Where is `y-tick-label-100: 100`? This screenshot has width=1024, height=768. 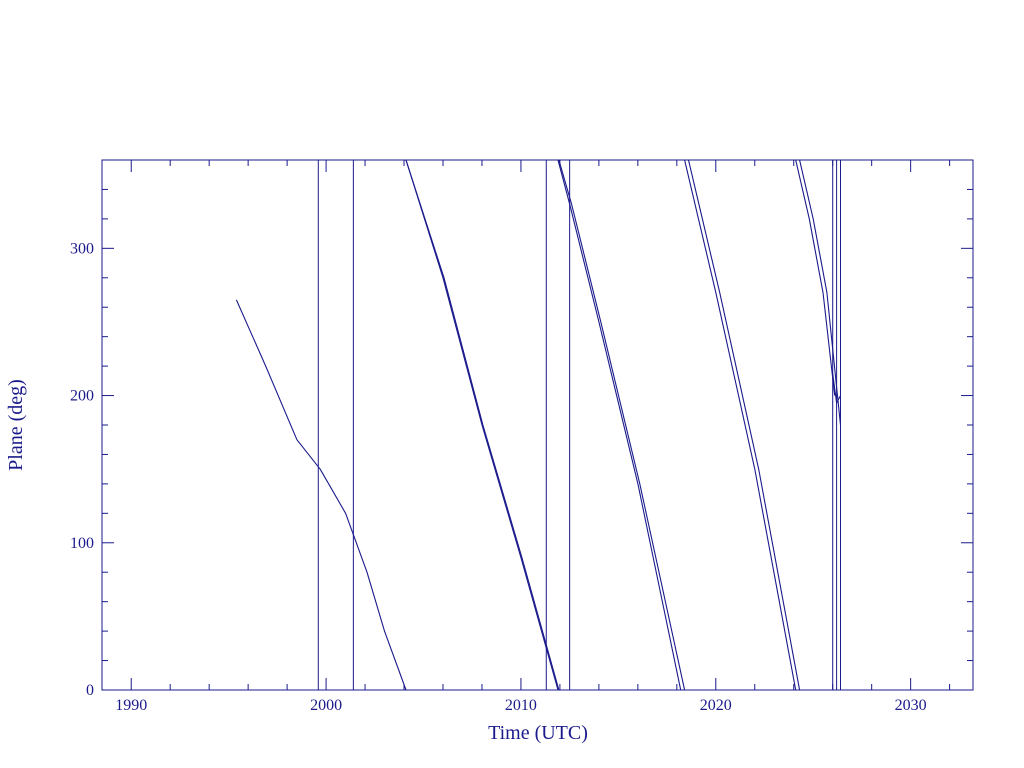 y-tick-label-100: 100 is located at coordinates (82, 543).